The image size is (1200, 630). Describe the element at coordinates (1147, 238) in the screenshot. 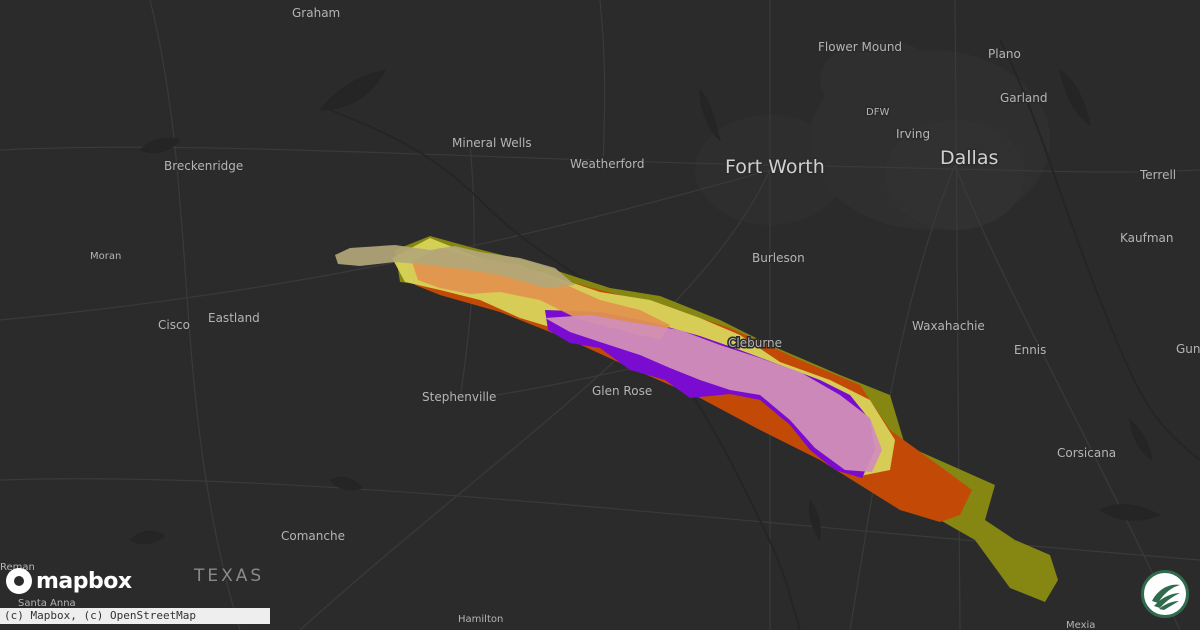

I see `city-label-kaufman: Kaufman` at that location.